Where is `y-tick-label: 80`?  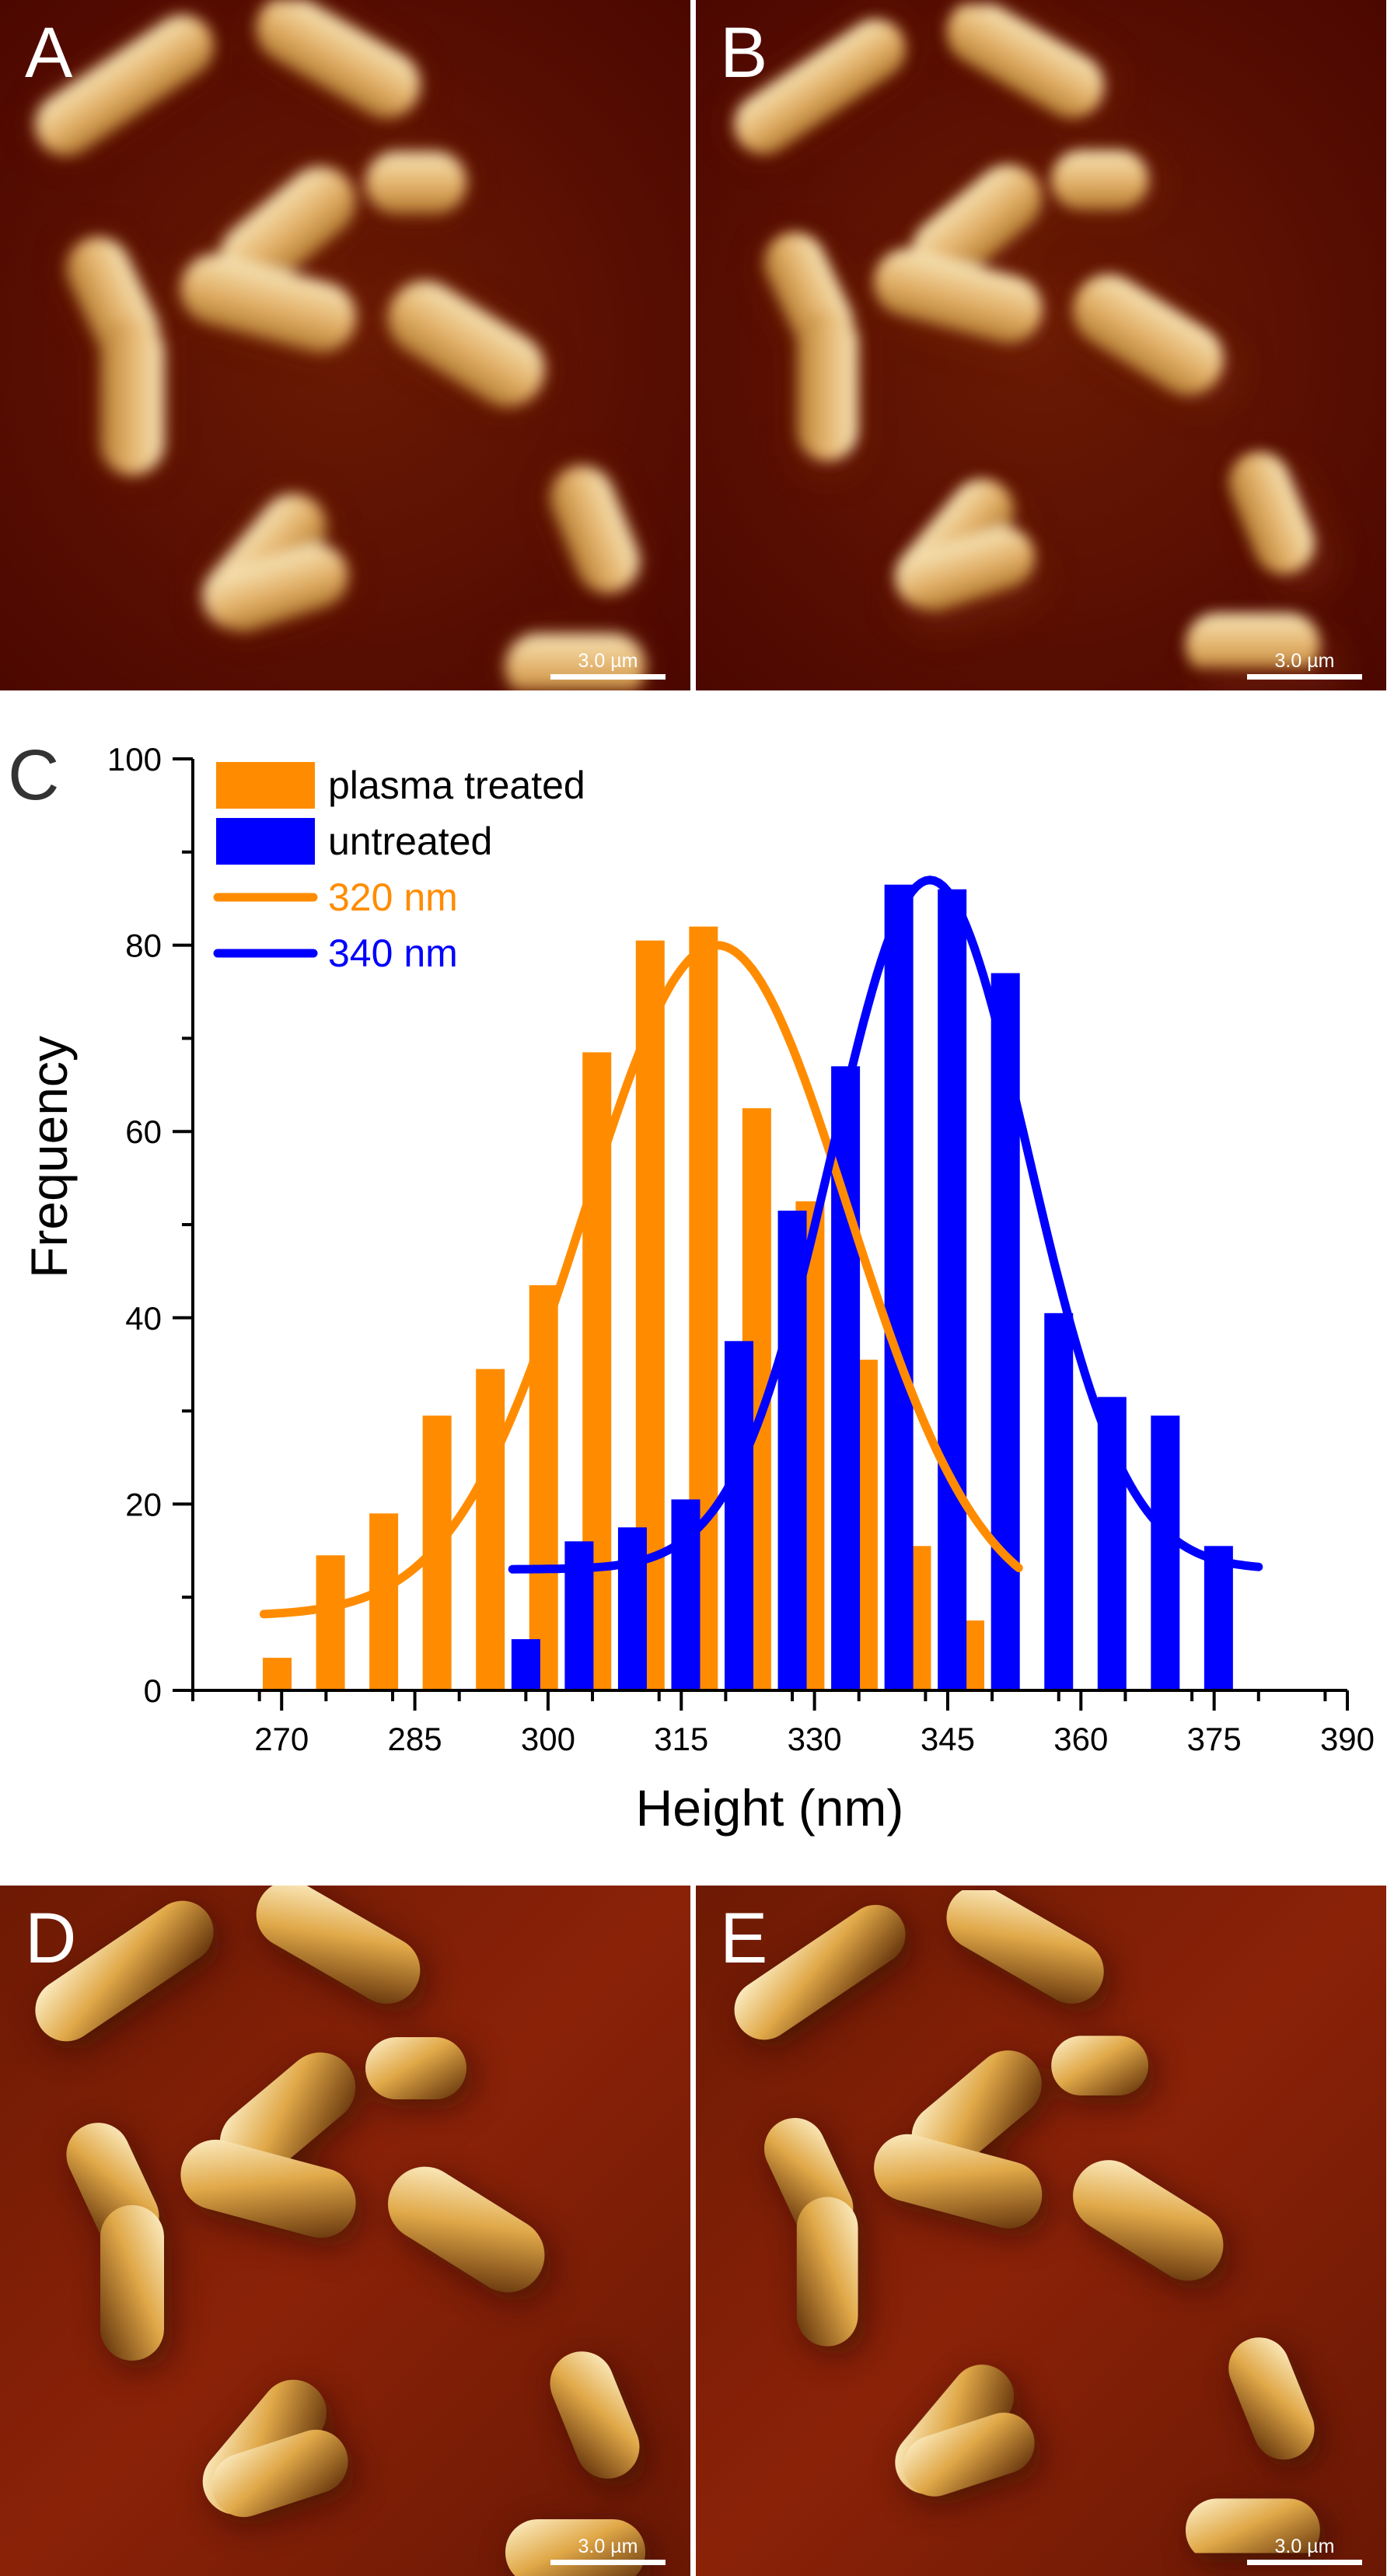
y-tick-label: 80 is located at coordinates (143, 946).